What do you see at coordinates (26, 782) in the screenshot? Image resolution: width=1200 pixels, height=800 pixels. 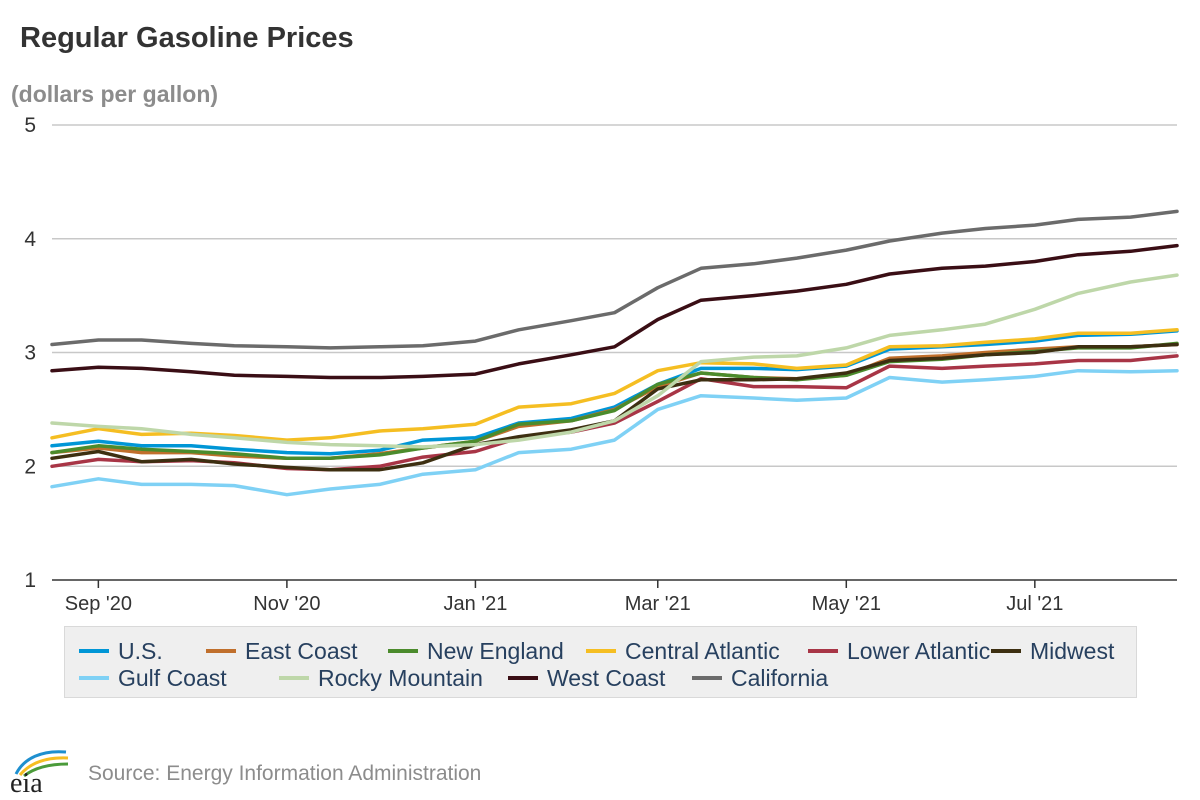 I see `svg-text: eia` at bounding box center [26, 782].